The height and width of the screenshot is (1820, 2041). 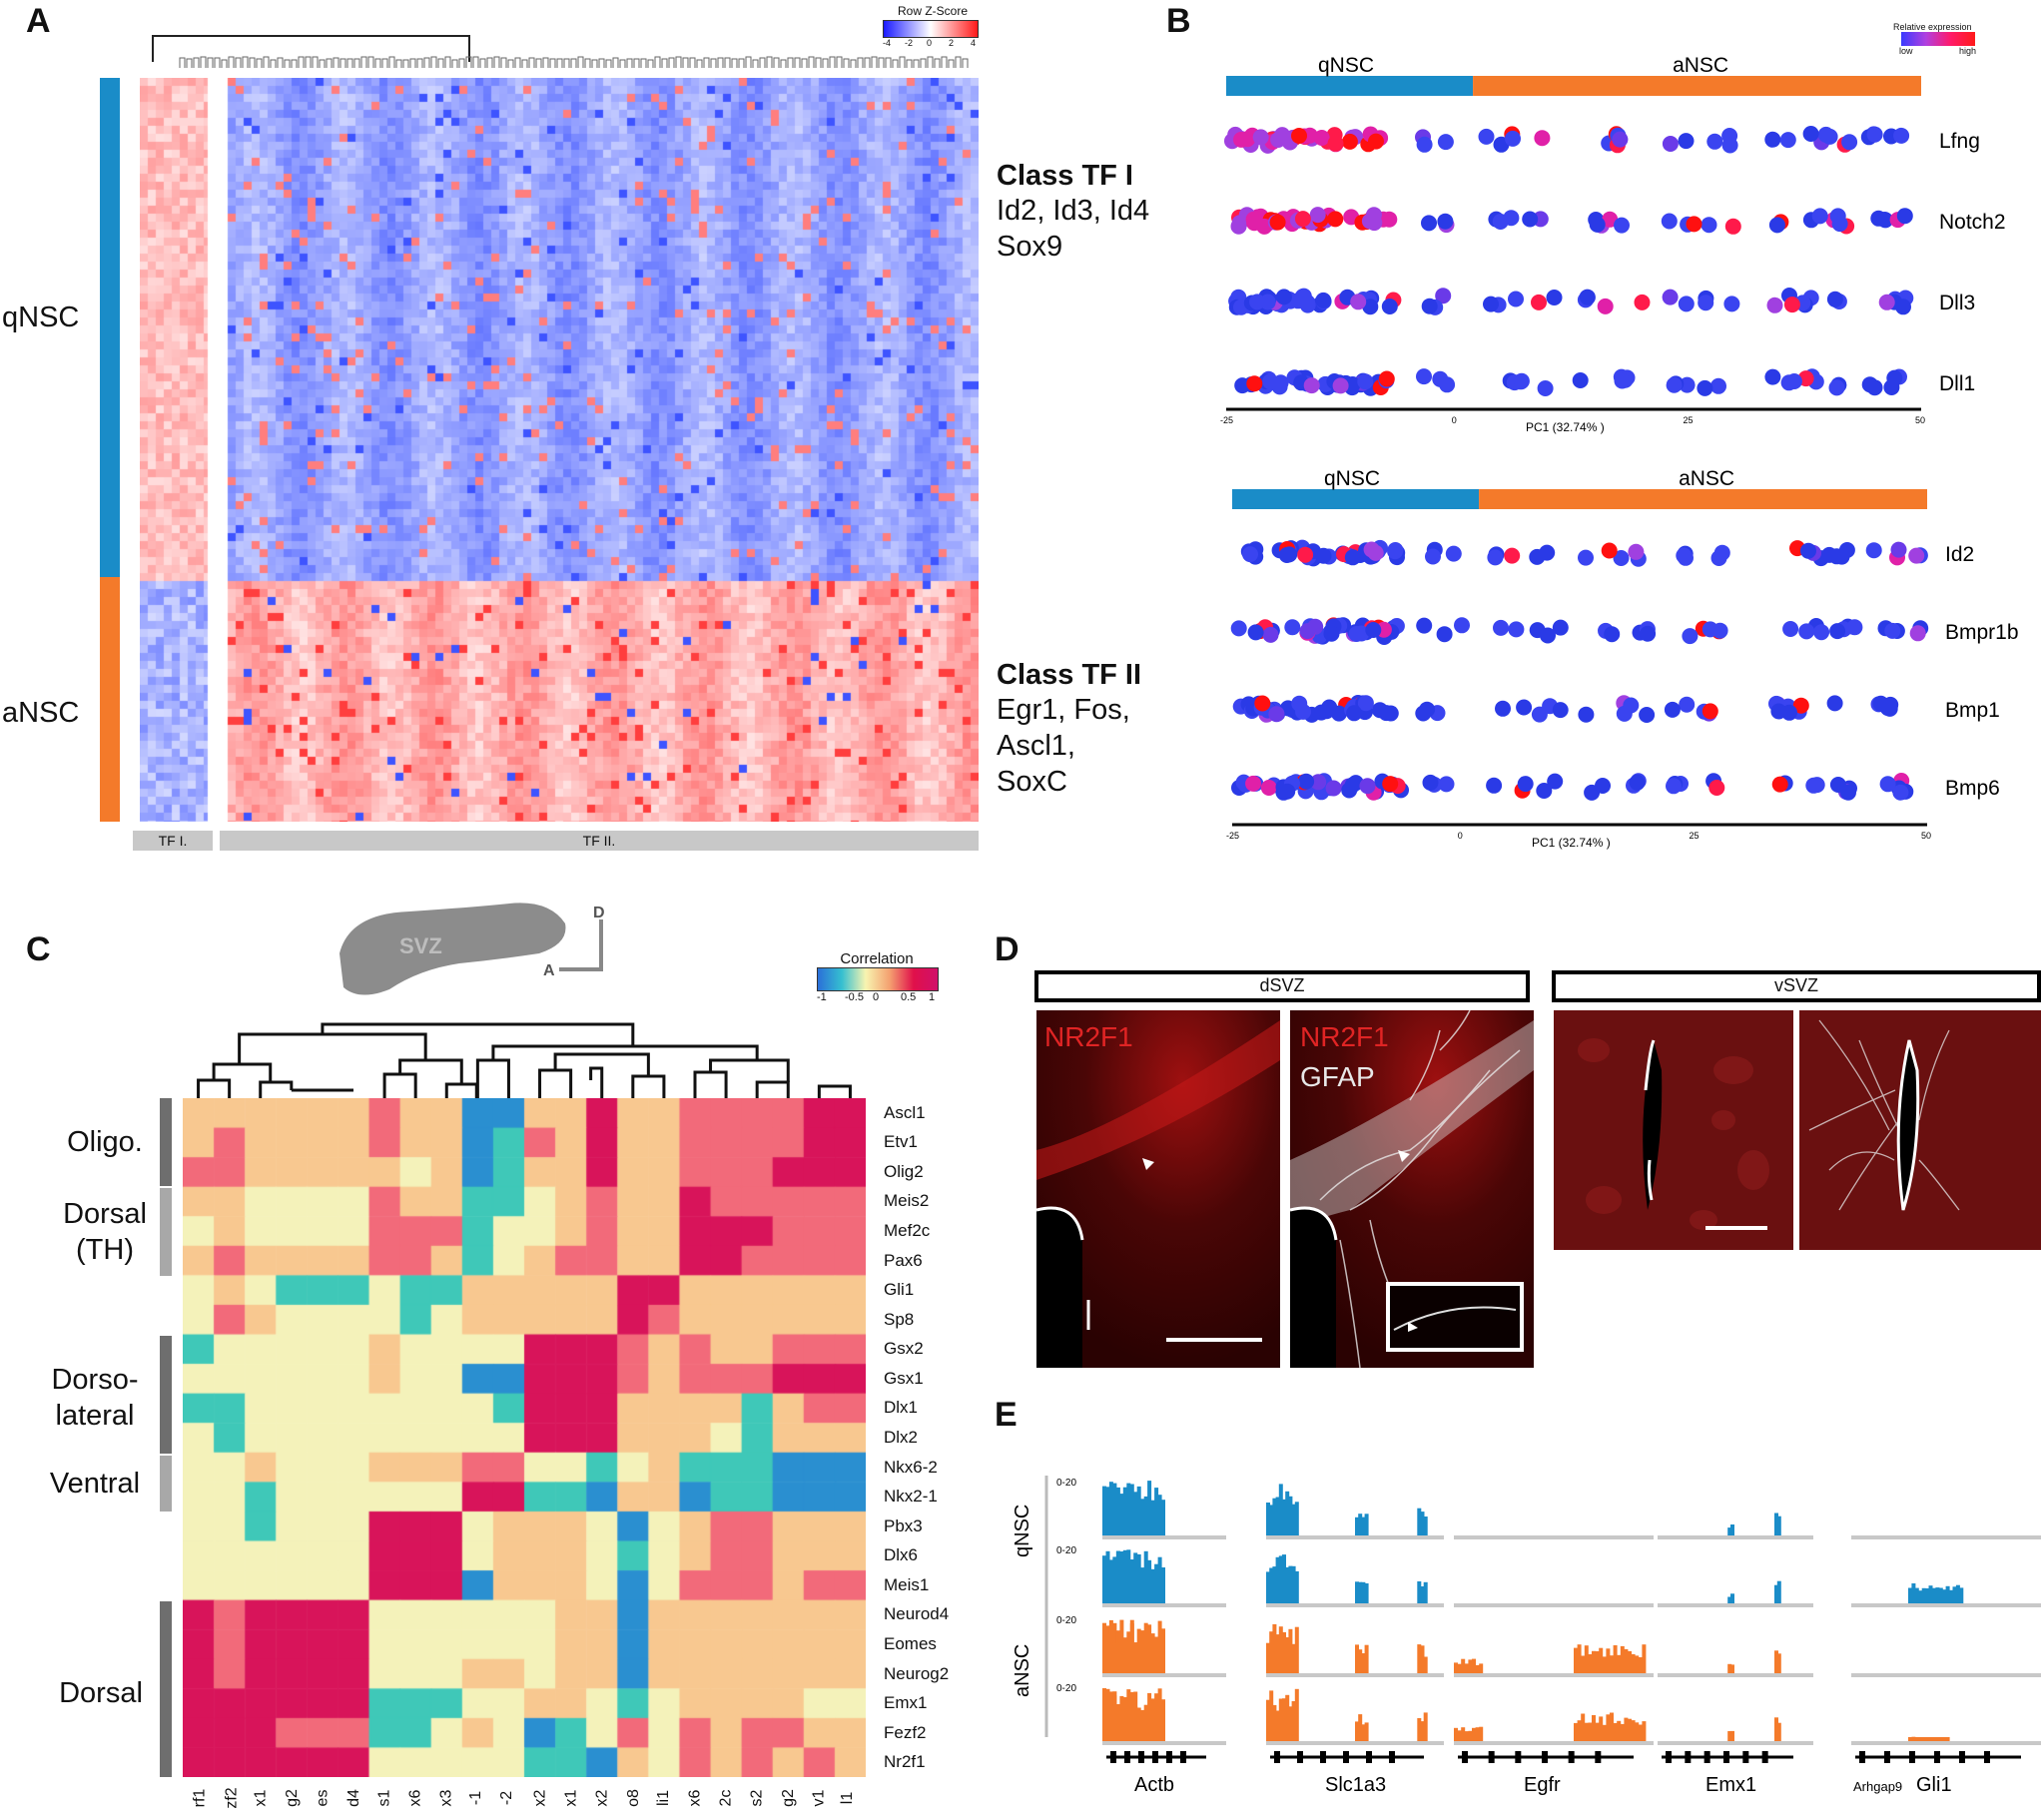 I want to click on correlation-row-label: Gli1, so click(x=899, y=1290).